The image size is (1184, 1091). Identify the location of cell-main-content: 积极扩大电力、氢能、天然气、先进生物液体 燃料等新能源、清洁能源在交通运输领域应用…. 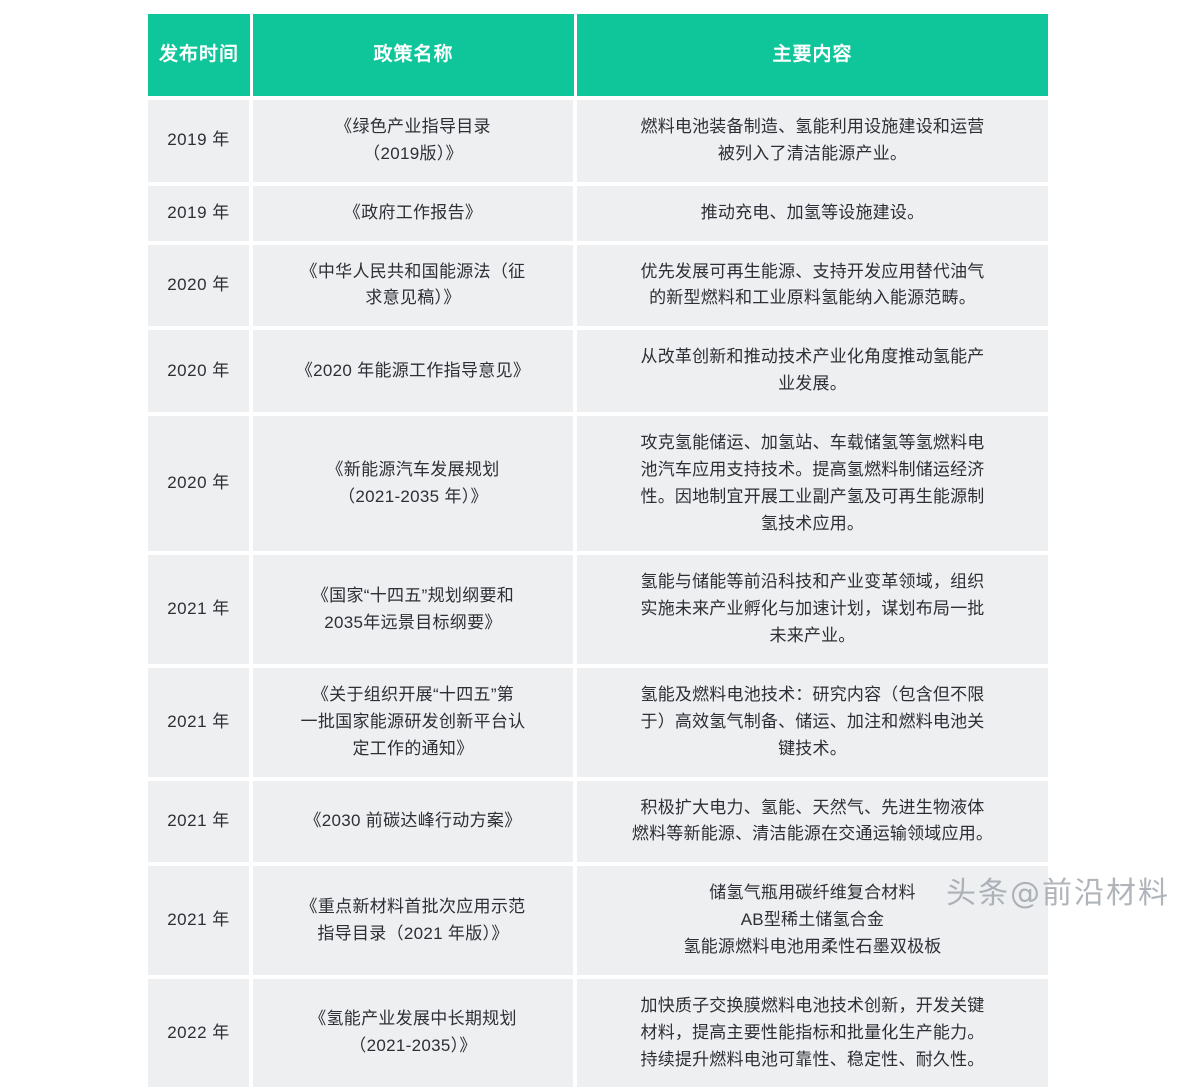
(812, 821).